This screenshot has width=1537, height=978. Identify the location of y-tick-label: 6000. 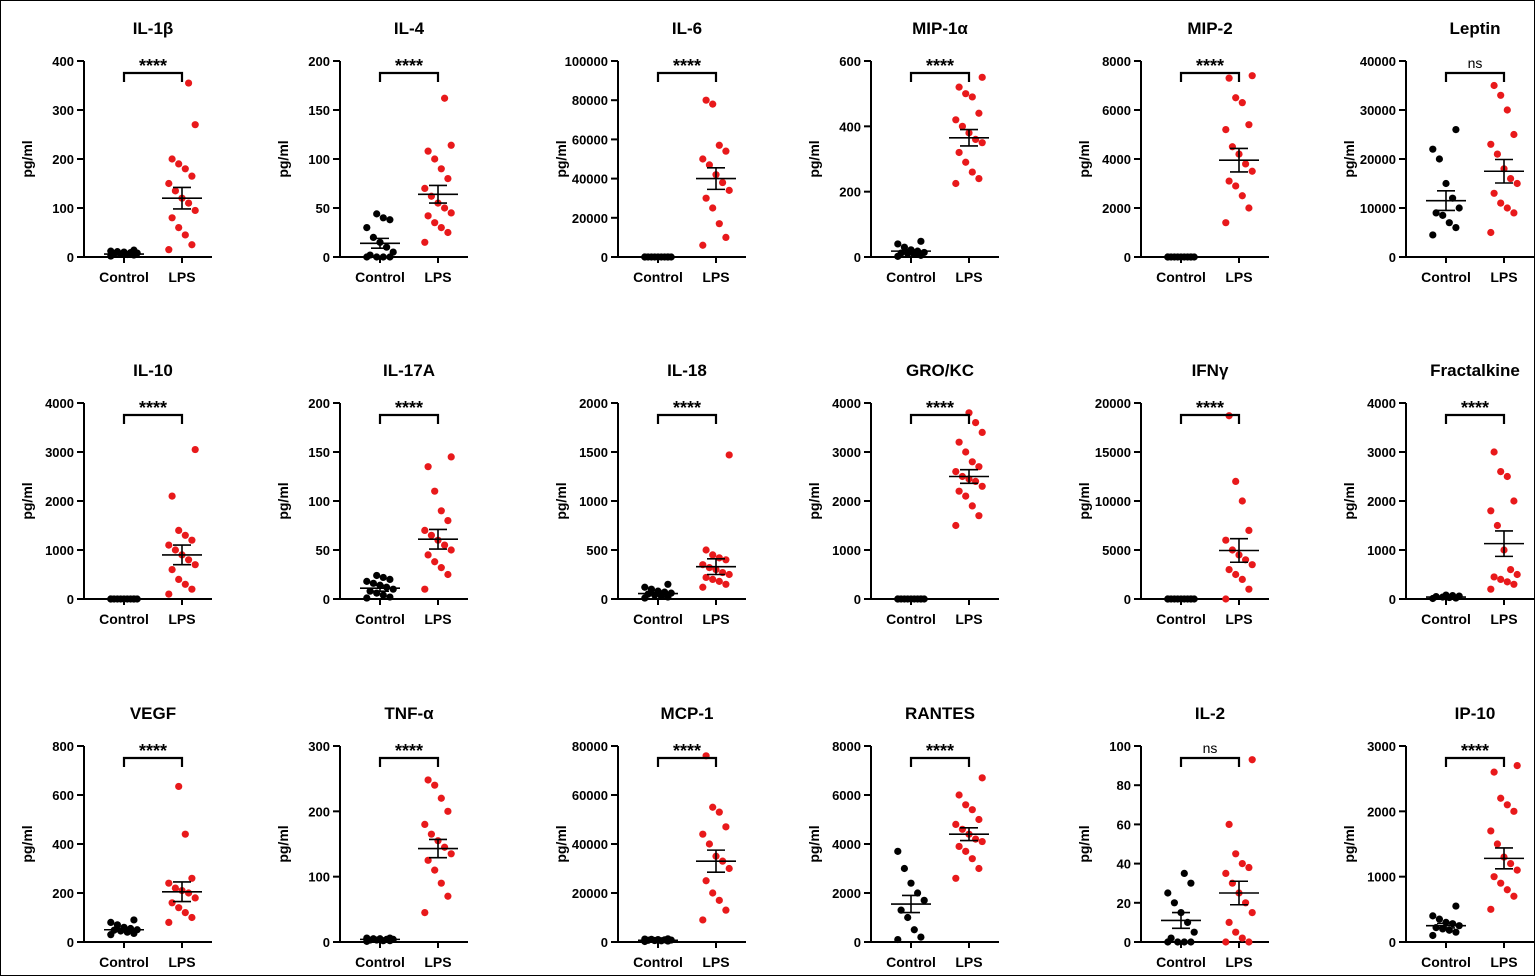
(1116, 110).